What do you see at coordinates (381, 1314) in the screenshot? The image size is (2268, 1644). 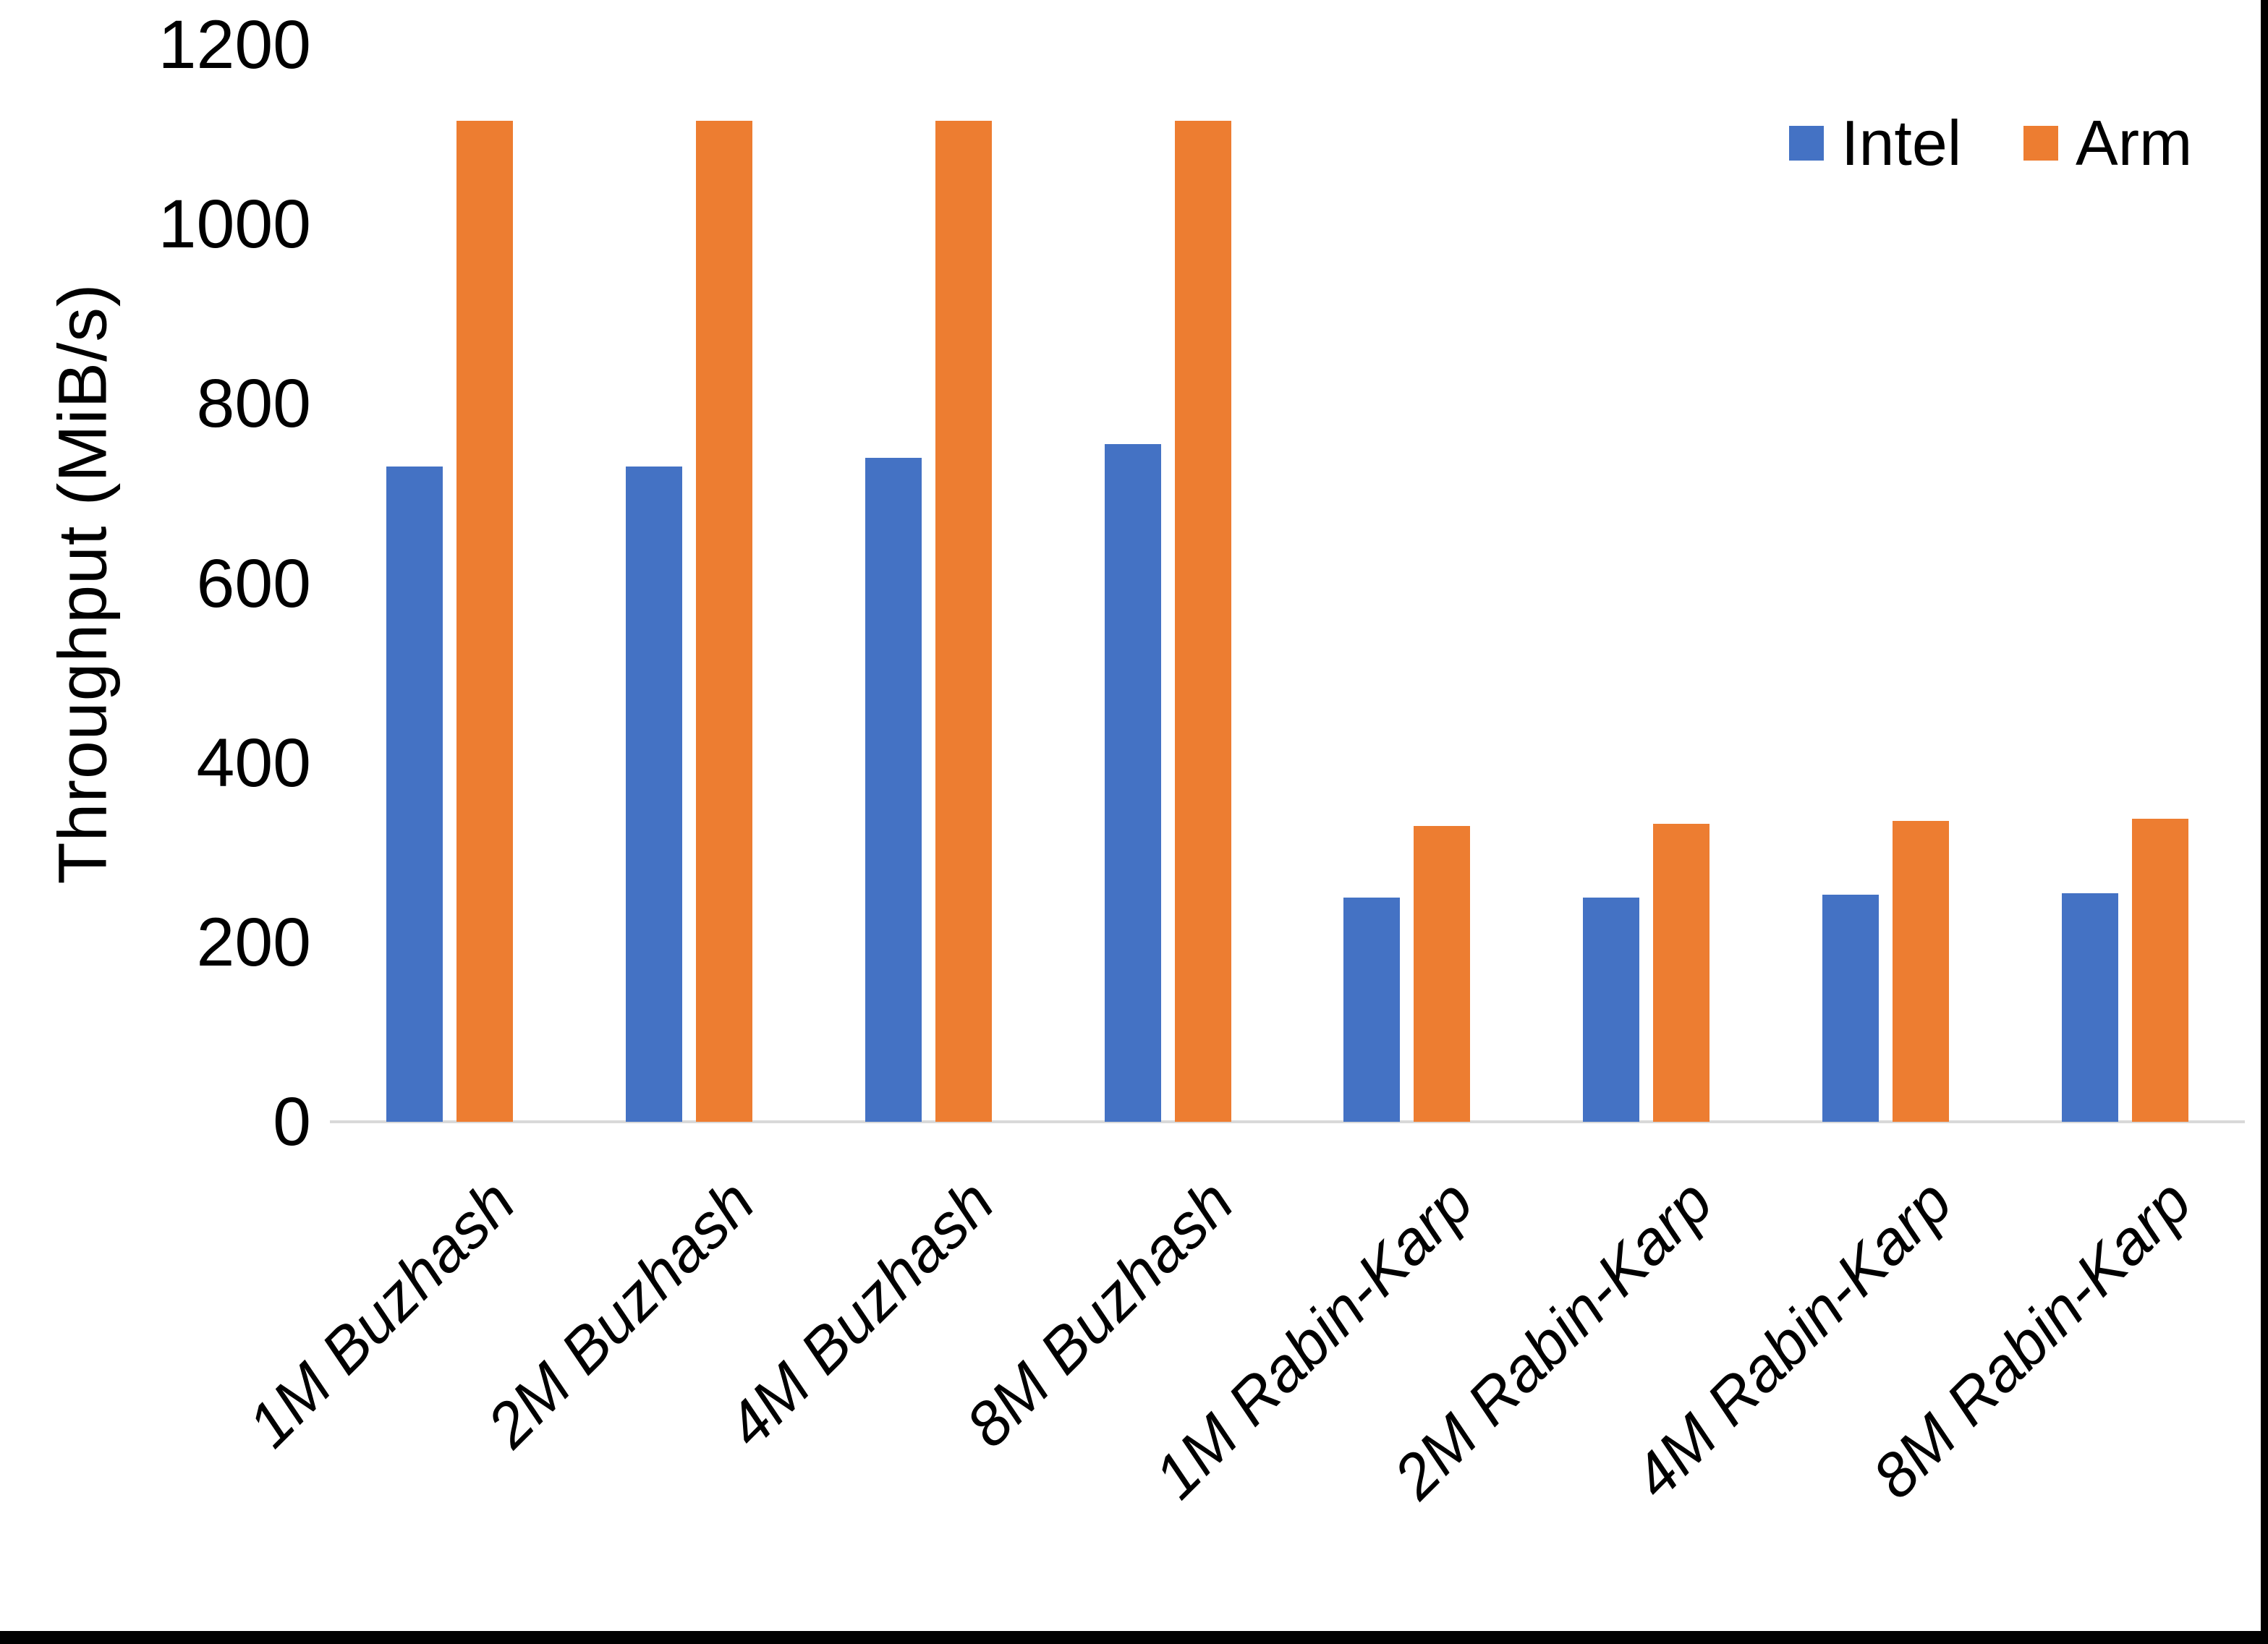 I see `x-category-label-1m-buzhash: 1M Buzhash` at bounding box center [381, 1314].